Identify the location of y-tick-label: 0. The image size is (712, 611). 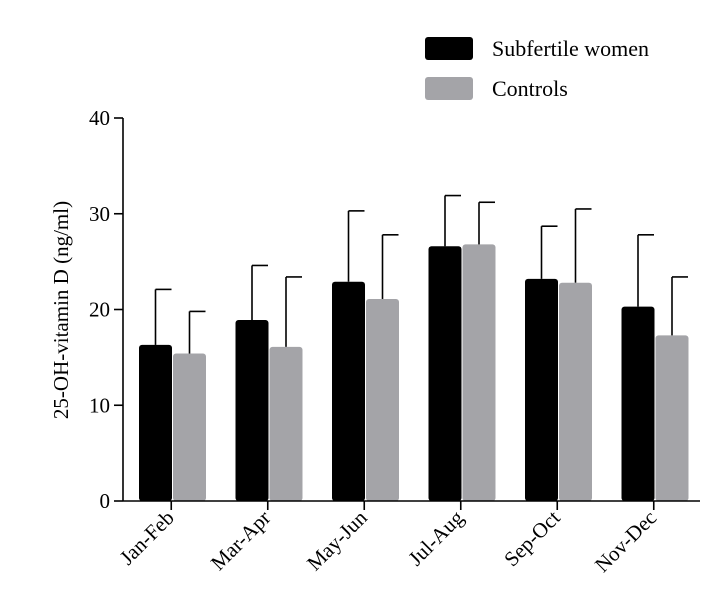
(105, 501).